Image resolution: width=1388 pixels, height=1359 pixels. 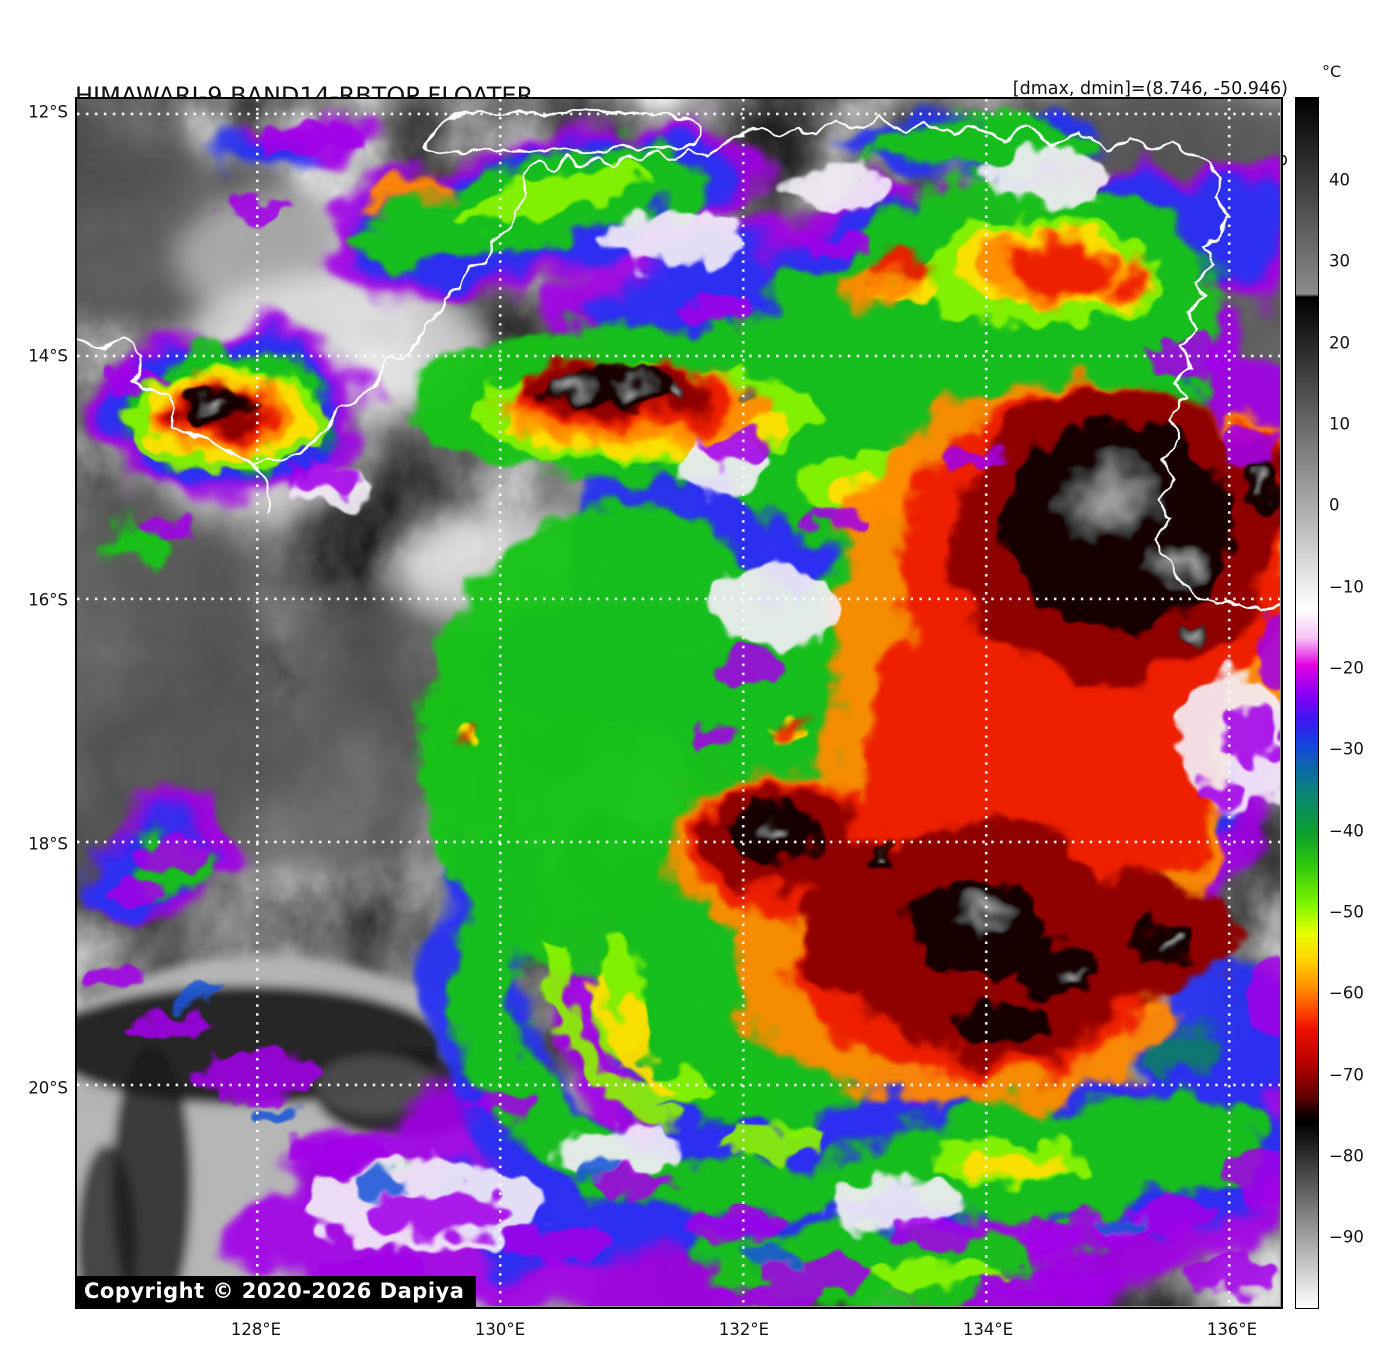 I want to click on dmax-dmin-readout: [dmax, dmin]=(8.746, -50.946), so click(x=1150, y=89).